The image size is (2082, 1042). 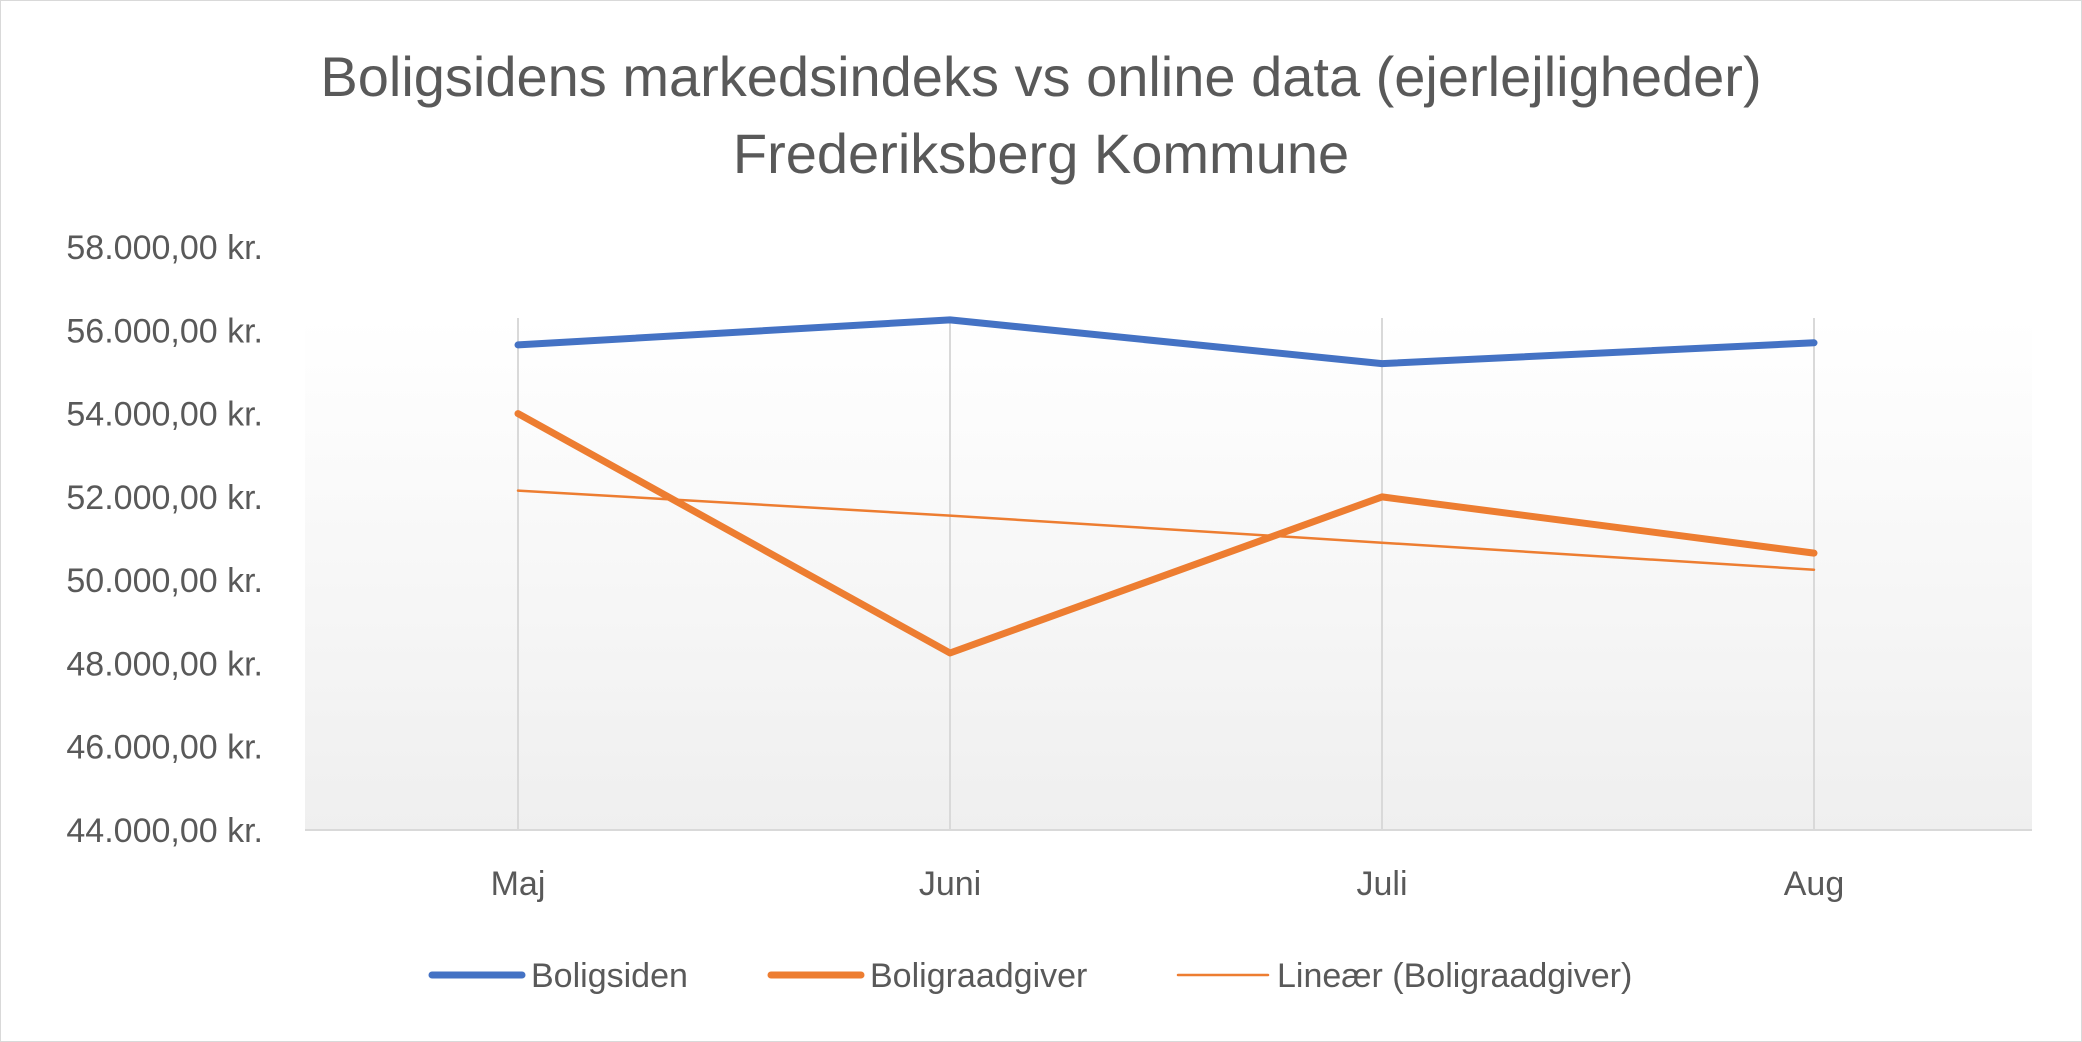 What do you see at coordinates (1381, 884) in the screenshot?
I see `x-tick-label: Juli` at bounding box center [1381, 884].